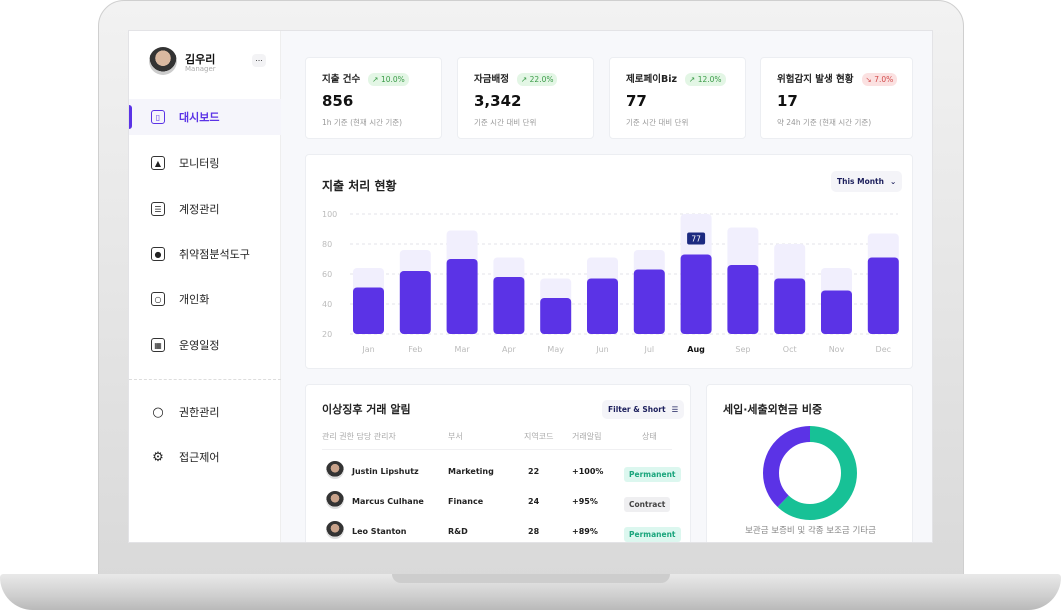  Describe the element at coordinates (385, 471) in the screenshot. I see `manager-name: Justin Lipshutz` at that location.